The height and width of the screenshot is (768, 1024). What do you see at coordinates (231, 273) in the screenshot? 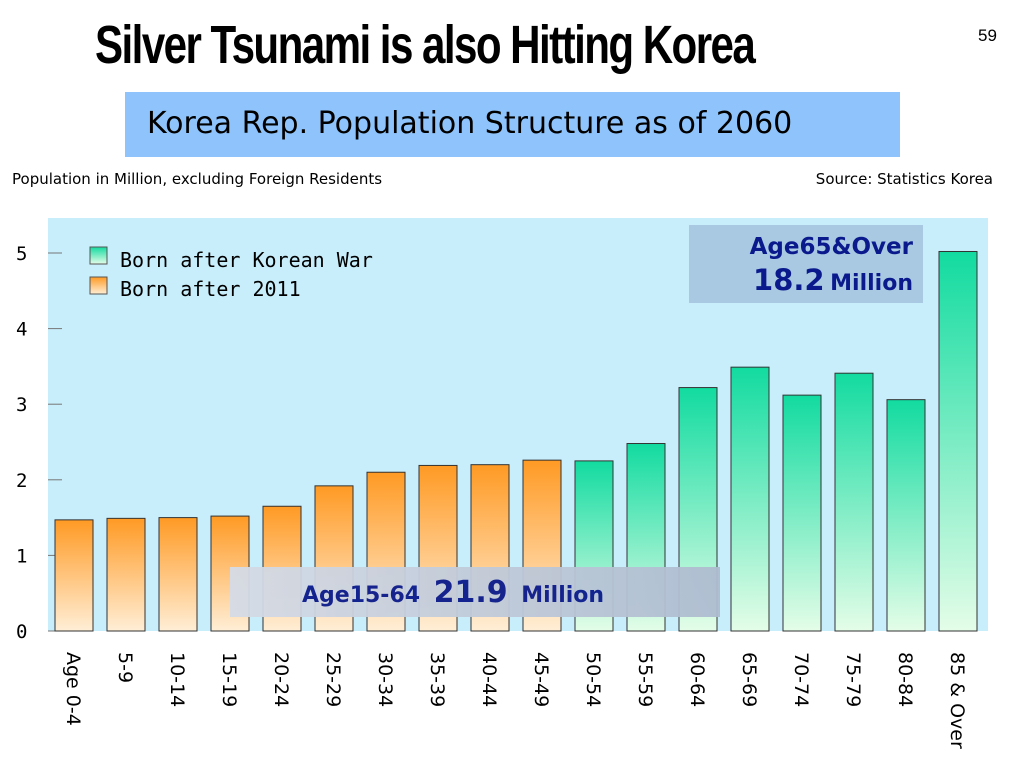
I see `legend: Born after Korean War Born after 2011` at bounding box center [231, 273].